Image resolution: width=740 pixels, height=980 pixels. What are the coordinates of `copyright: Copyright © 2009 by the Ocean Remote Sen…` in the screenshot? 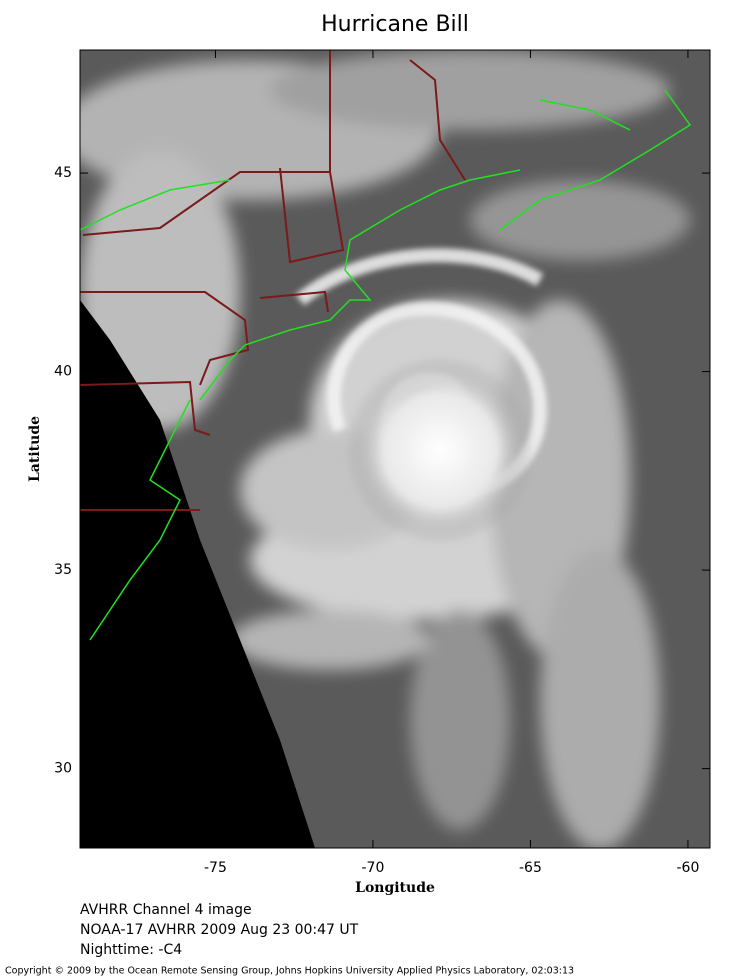 It's located at (289, 971).